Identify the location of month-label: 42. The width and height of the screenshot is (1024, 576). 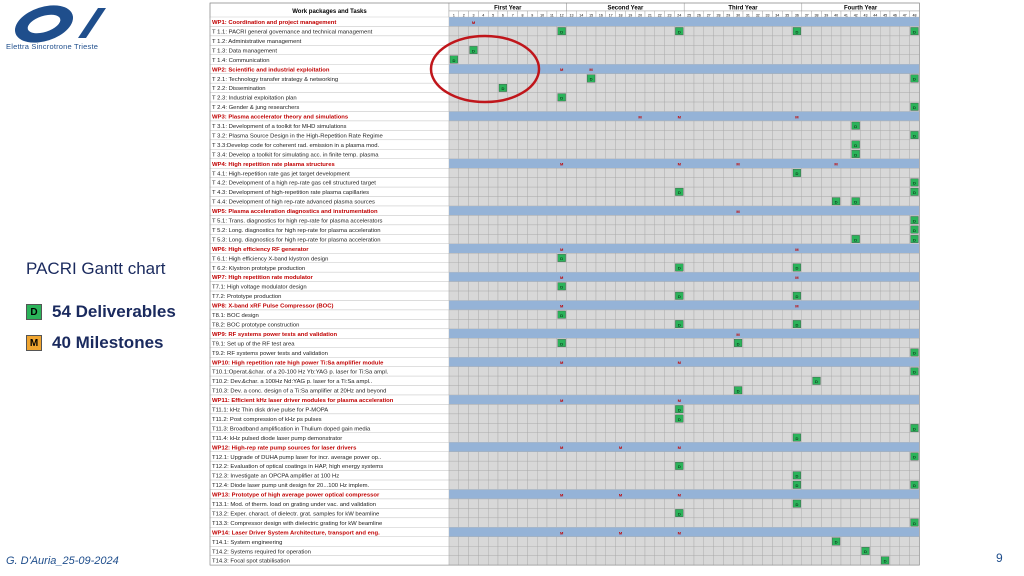
(856, 15).